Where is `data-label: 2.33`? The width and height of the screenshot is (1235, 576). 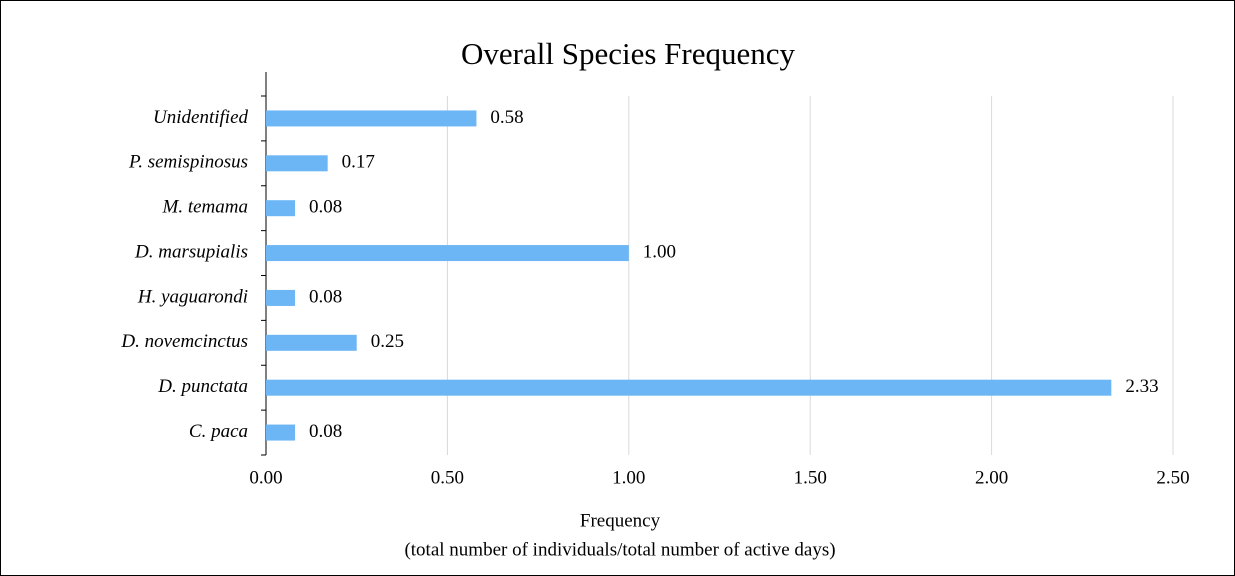 data-label: 2.33 is located at coordinates (1141, 386).